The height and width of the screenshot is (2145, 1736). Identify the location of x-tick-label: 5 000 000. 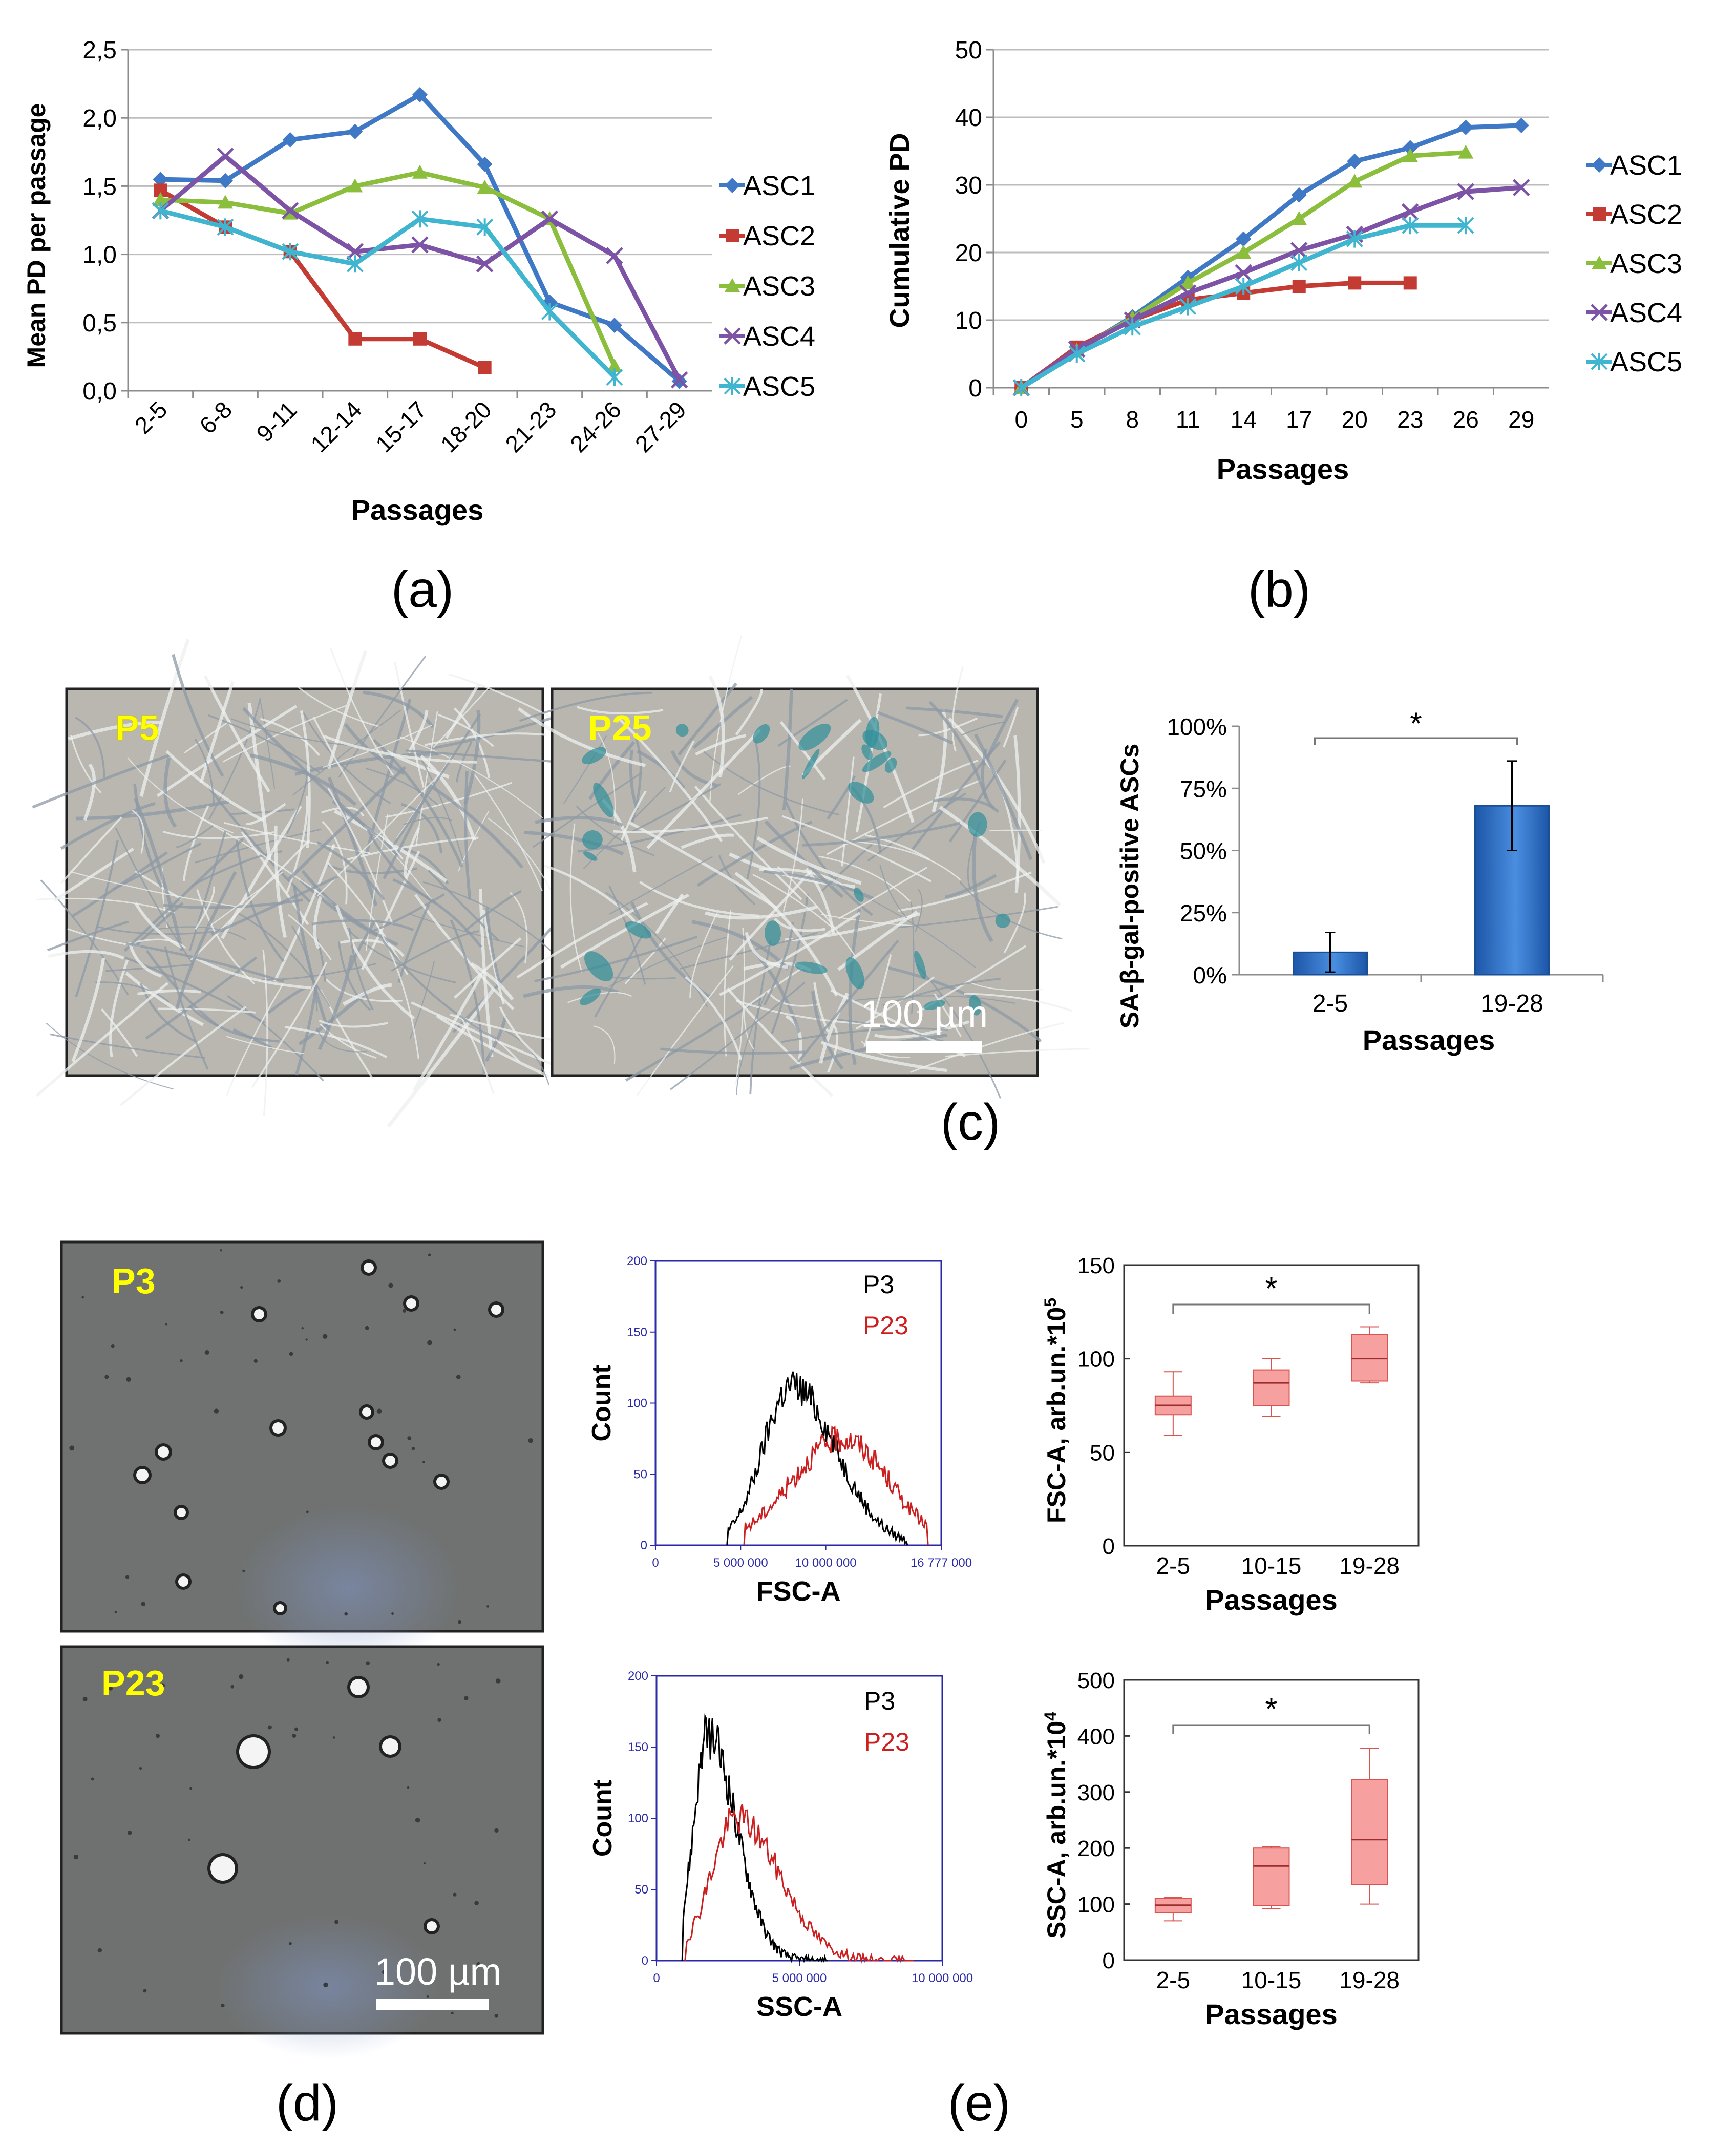
(800, 1978).